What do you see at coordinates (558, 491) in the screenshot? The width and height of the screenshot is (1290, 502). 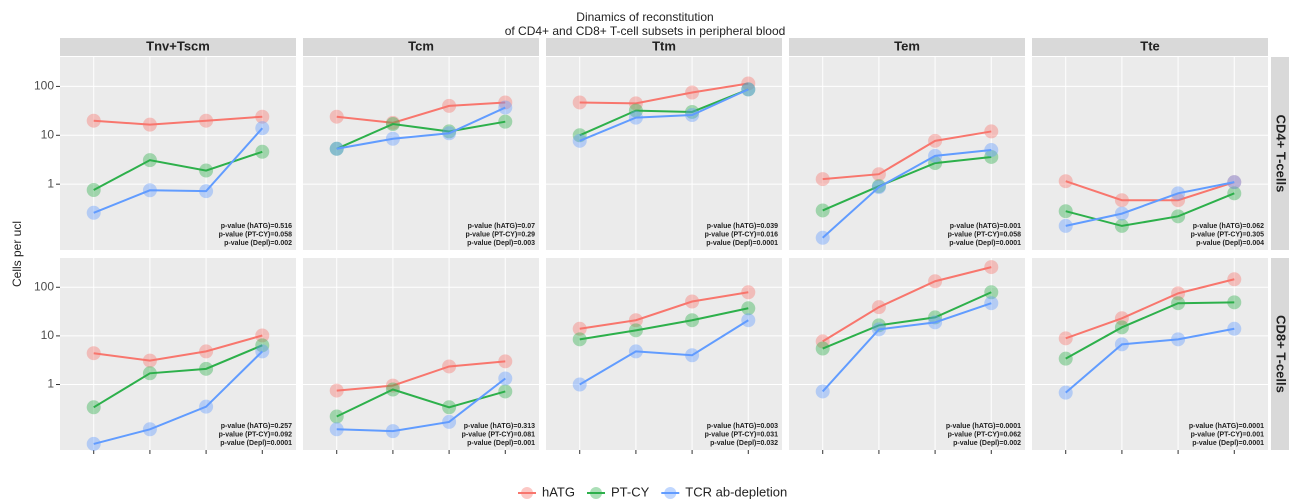 I see `legend-label: hATG` at bounding box center [558, 491].